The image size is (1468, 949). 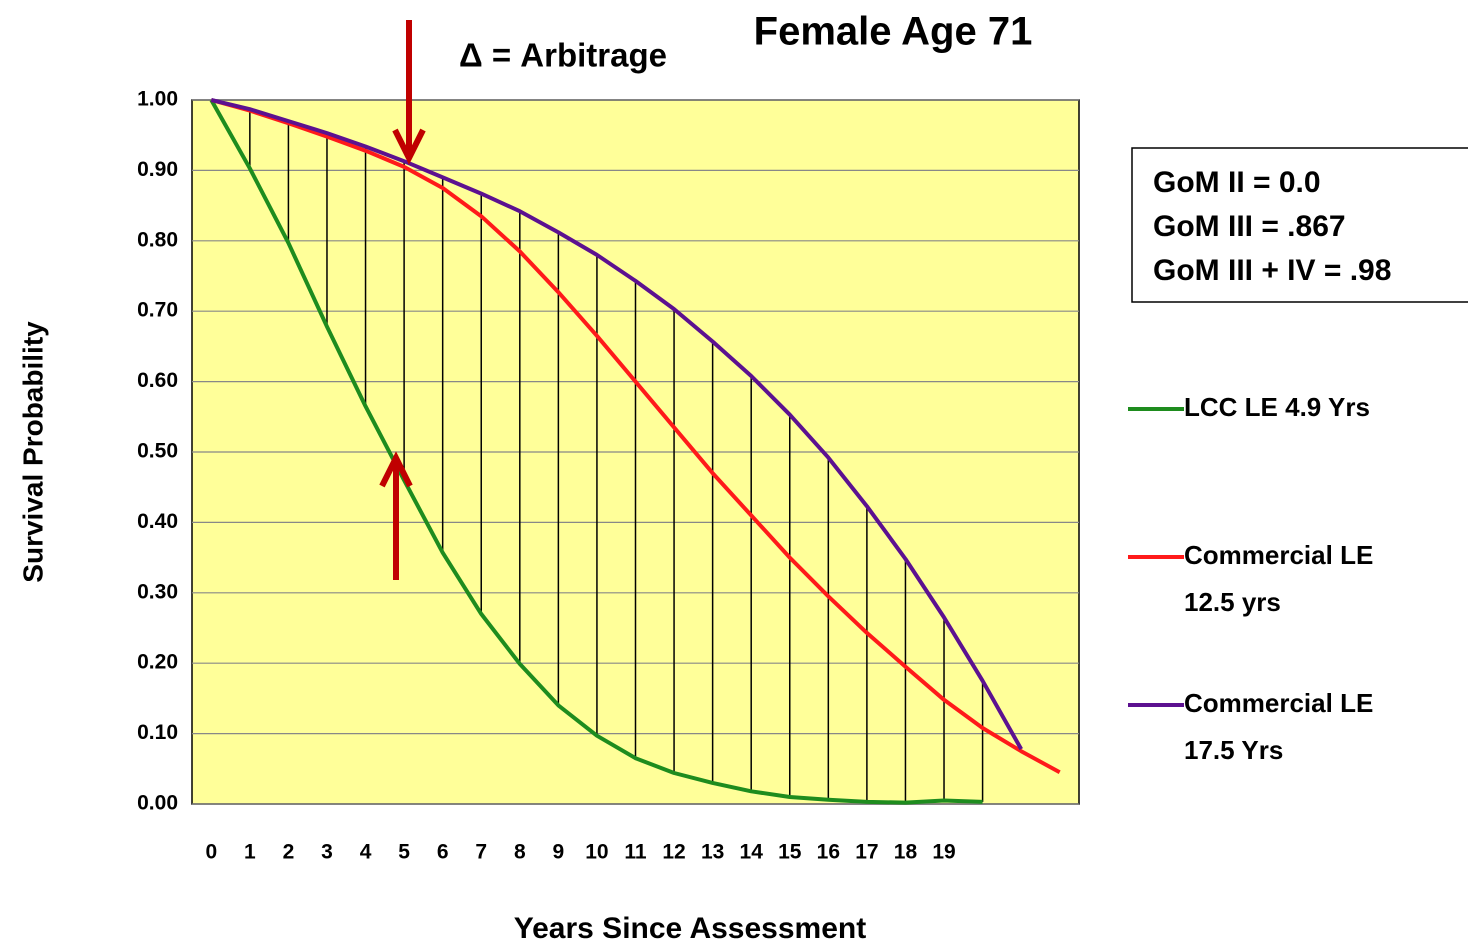 What do you see at coordinates (1249, 226) in the screenshot?
I see `annotation: GoM III = .867` at bounding box center [1249, 226].